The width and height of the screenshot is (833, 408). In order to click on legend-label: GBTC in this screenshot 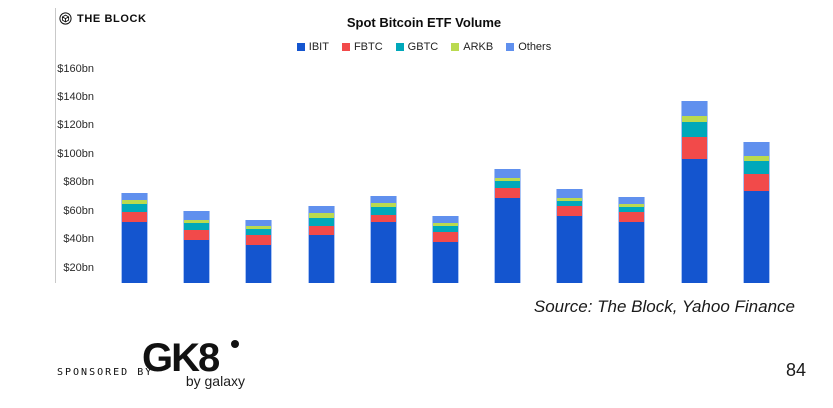, I will do `click(423, 47)`.